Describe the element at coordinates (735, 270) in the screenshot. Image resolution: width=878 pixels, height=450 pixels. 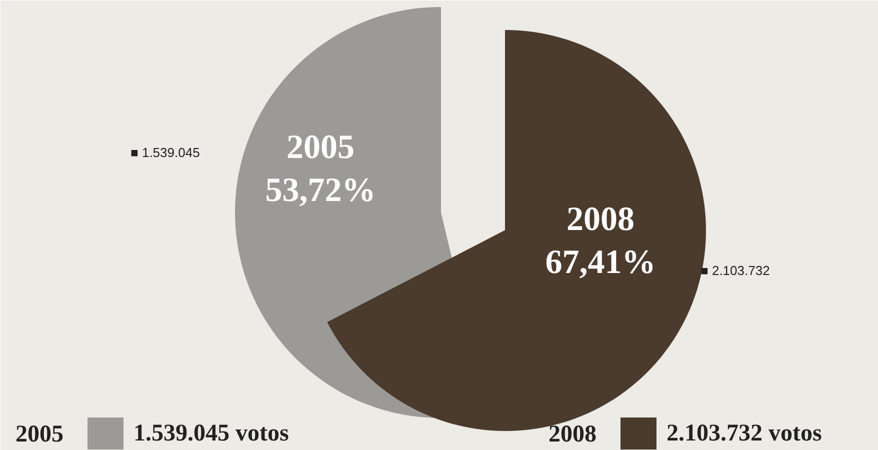
I see `text: ■ 2.103.732` at that location.